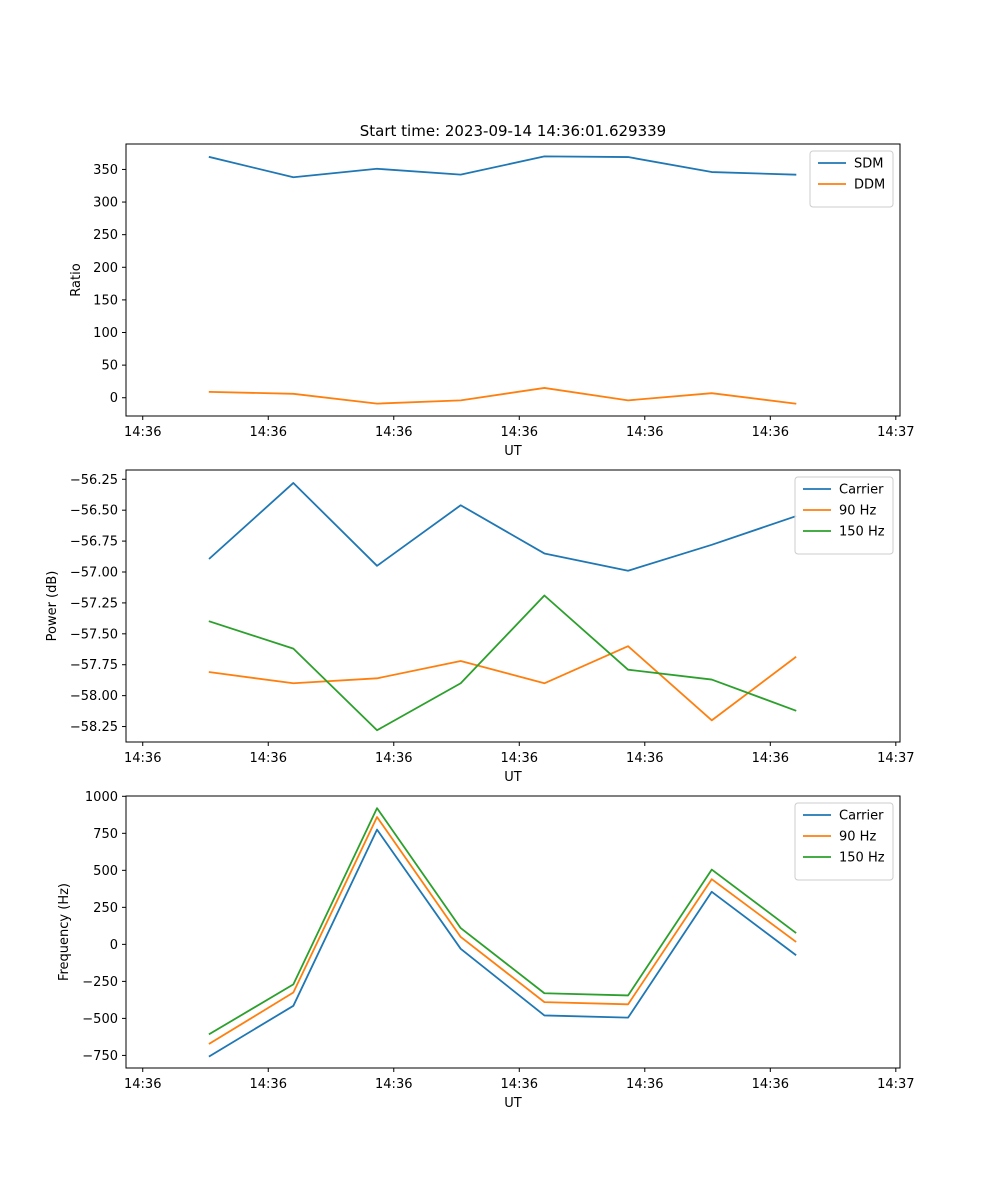 This screenshot has height=1200, width=1000. I want to click on legend-label: SDM, so click(868, 164).